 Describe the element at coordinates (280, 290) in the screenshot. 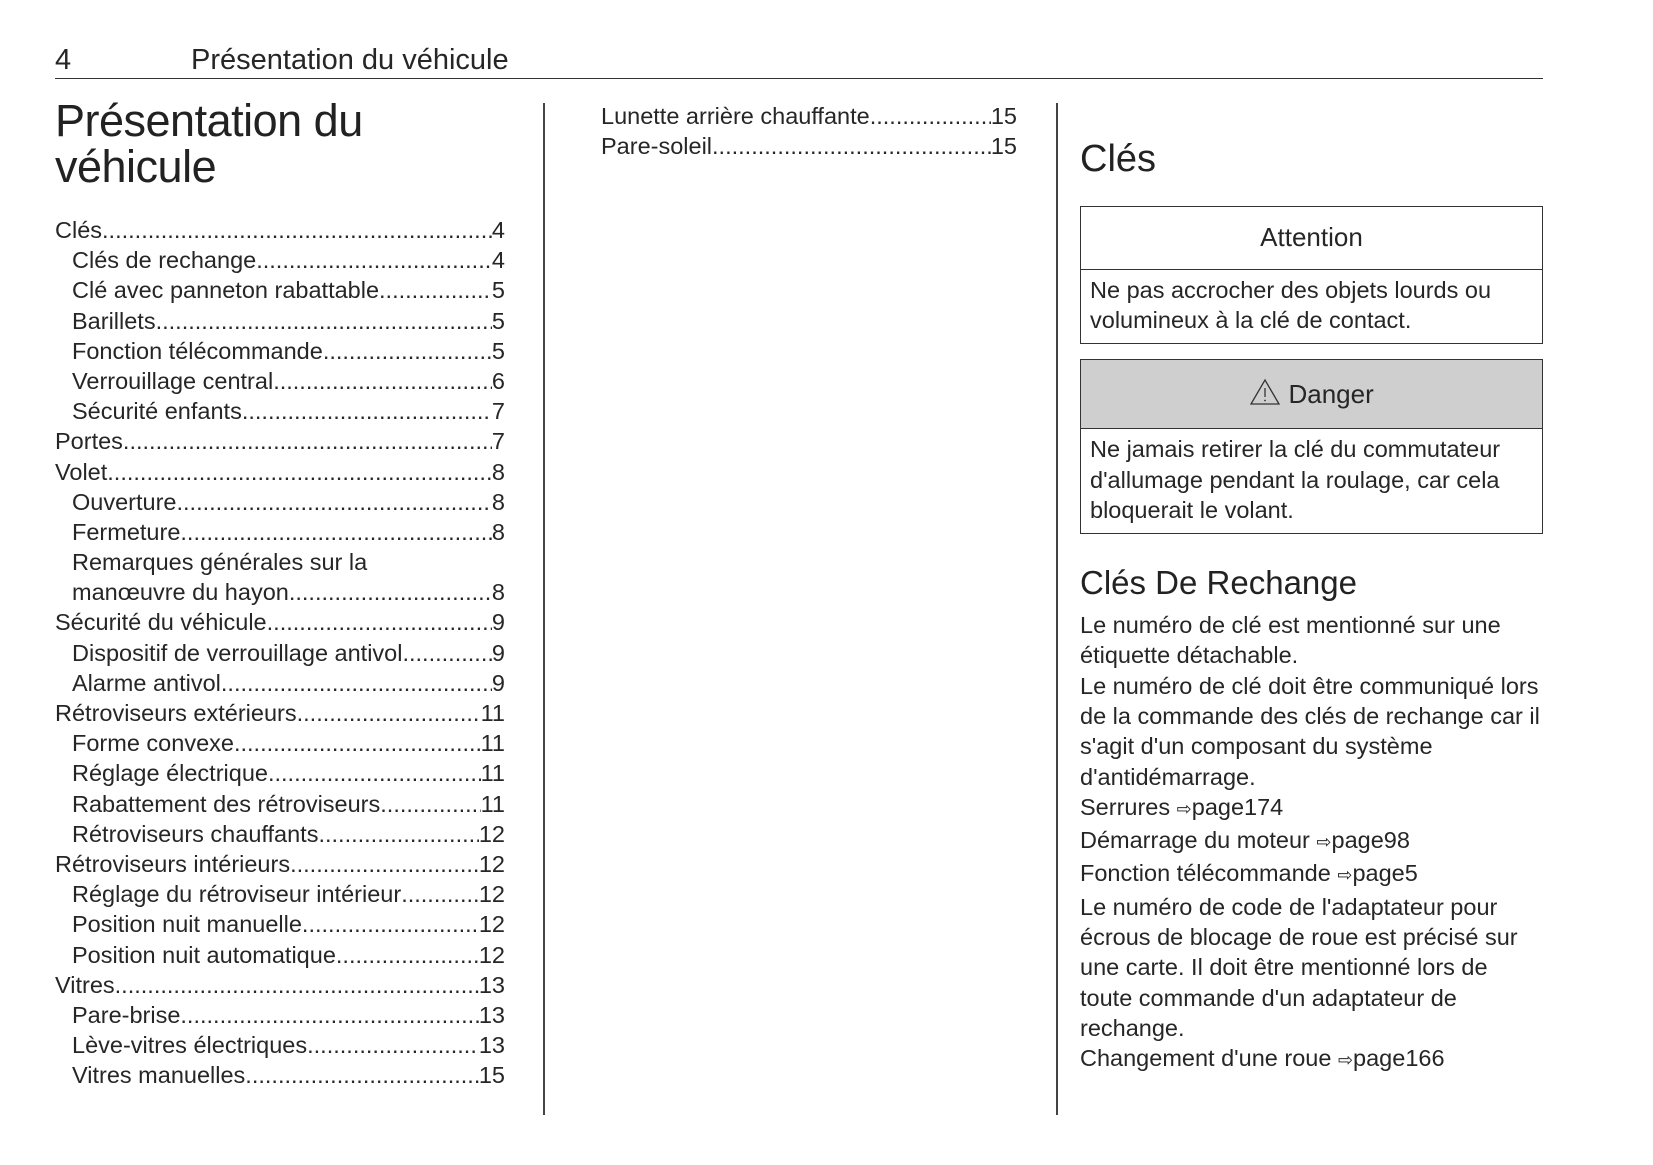

I see `toc-entry: Clé avec panneton rabattable 5` at that location.